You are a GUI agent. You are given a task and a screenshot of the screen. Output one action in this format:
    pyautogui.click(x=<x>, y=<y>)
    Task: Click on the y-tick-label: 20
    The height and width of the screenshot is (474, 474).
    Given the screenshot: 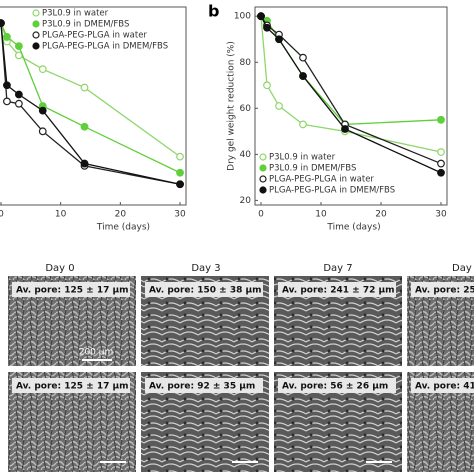 What is the action you would take?
    pyautogui.click(x=246, y=201)
    